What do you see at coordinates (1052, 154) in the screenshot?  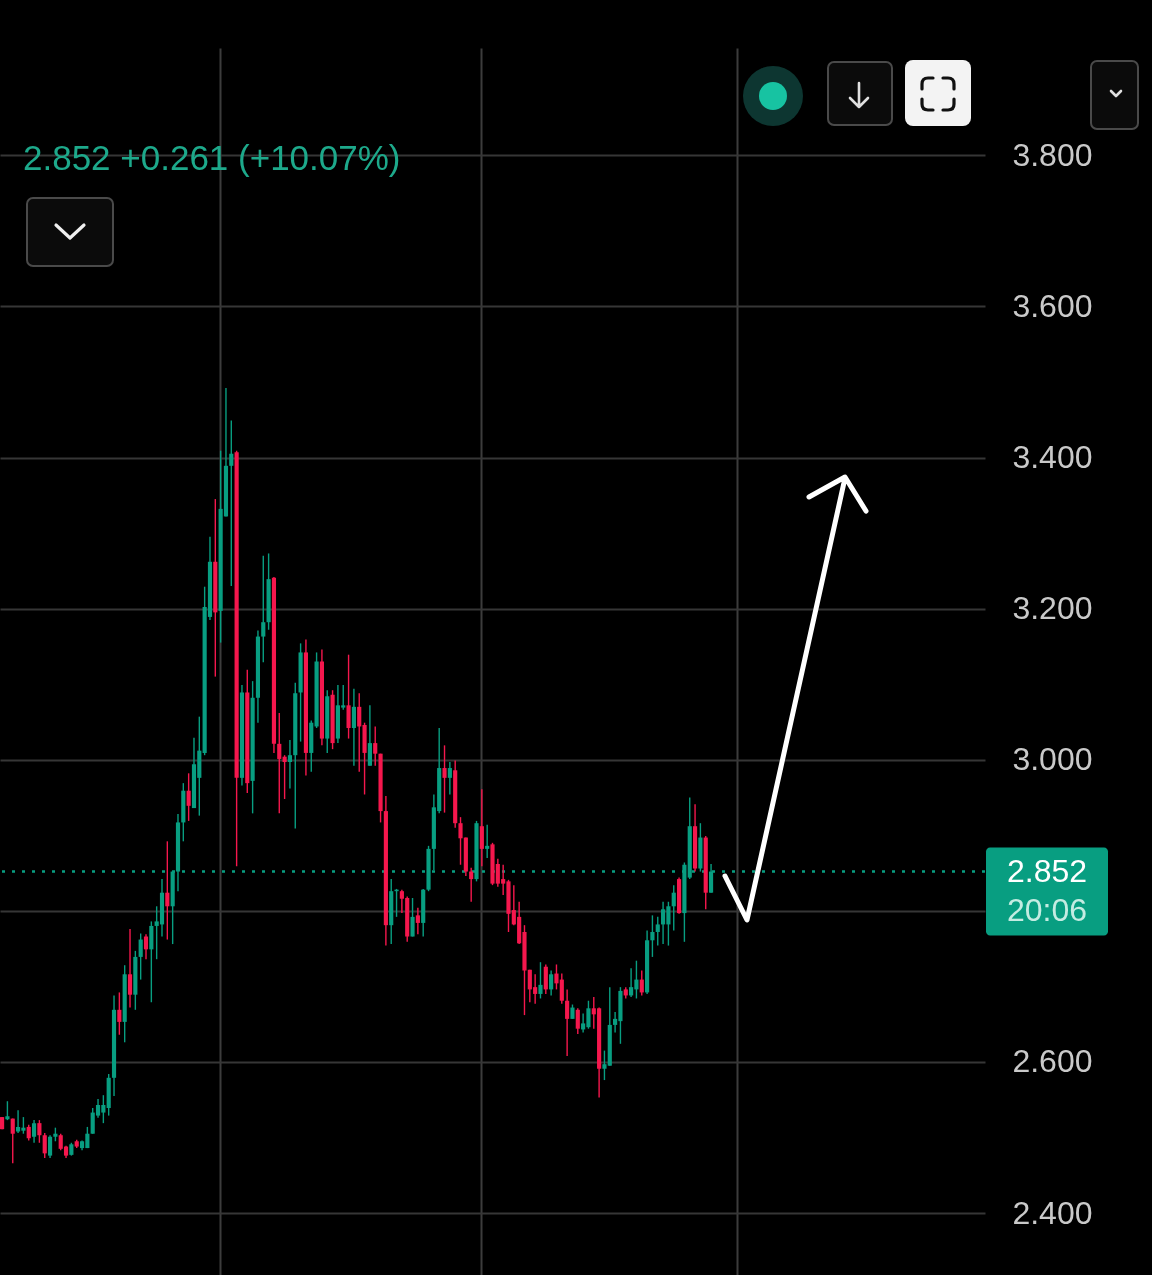 I see `y-tick-label: 3.800` at bounding box center [1052, 154].